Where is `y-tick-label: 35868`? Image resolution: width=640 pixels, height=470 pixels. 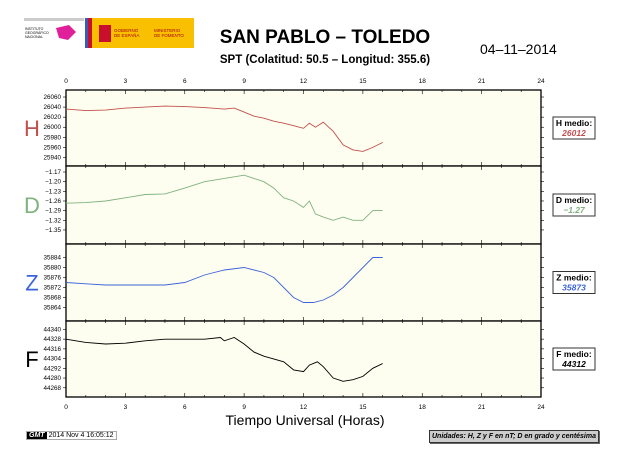
y-tick-label: 35868 is located at coordinates (52, 298).